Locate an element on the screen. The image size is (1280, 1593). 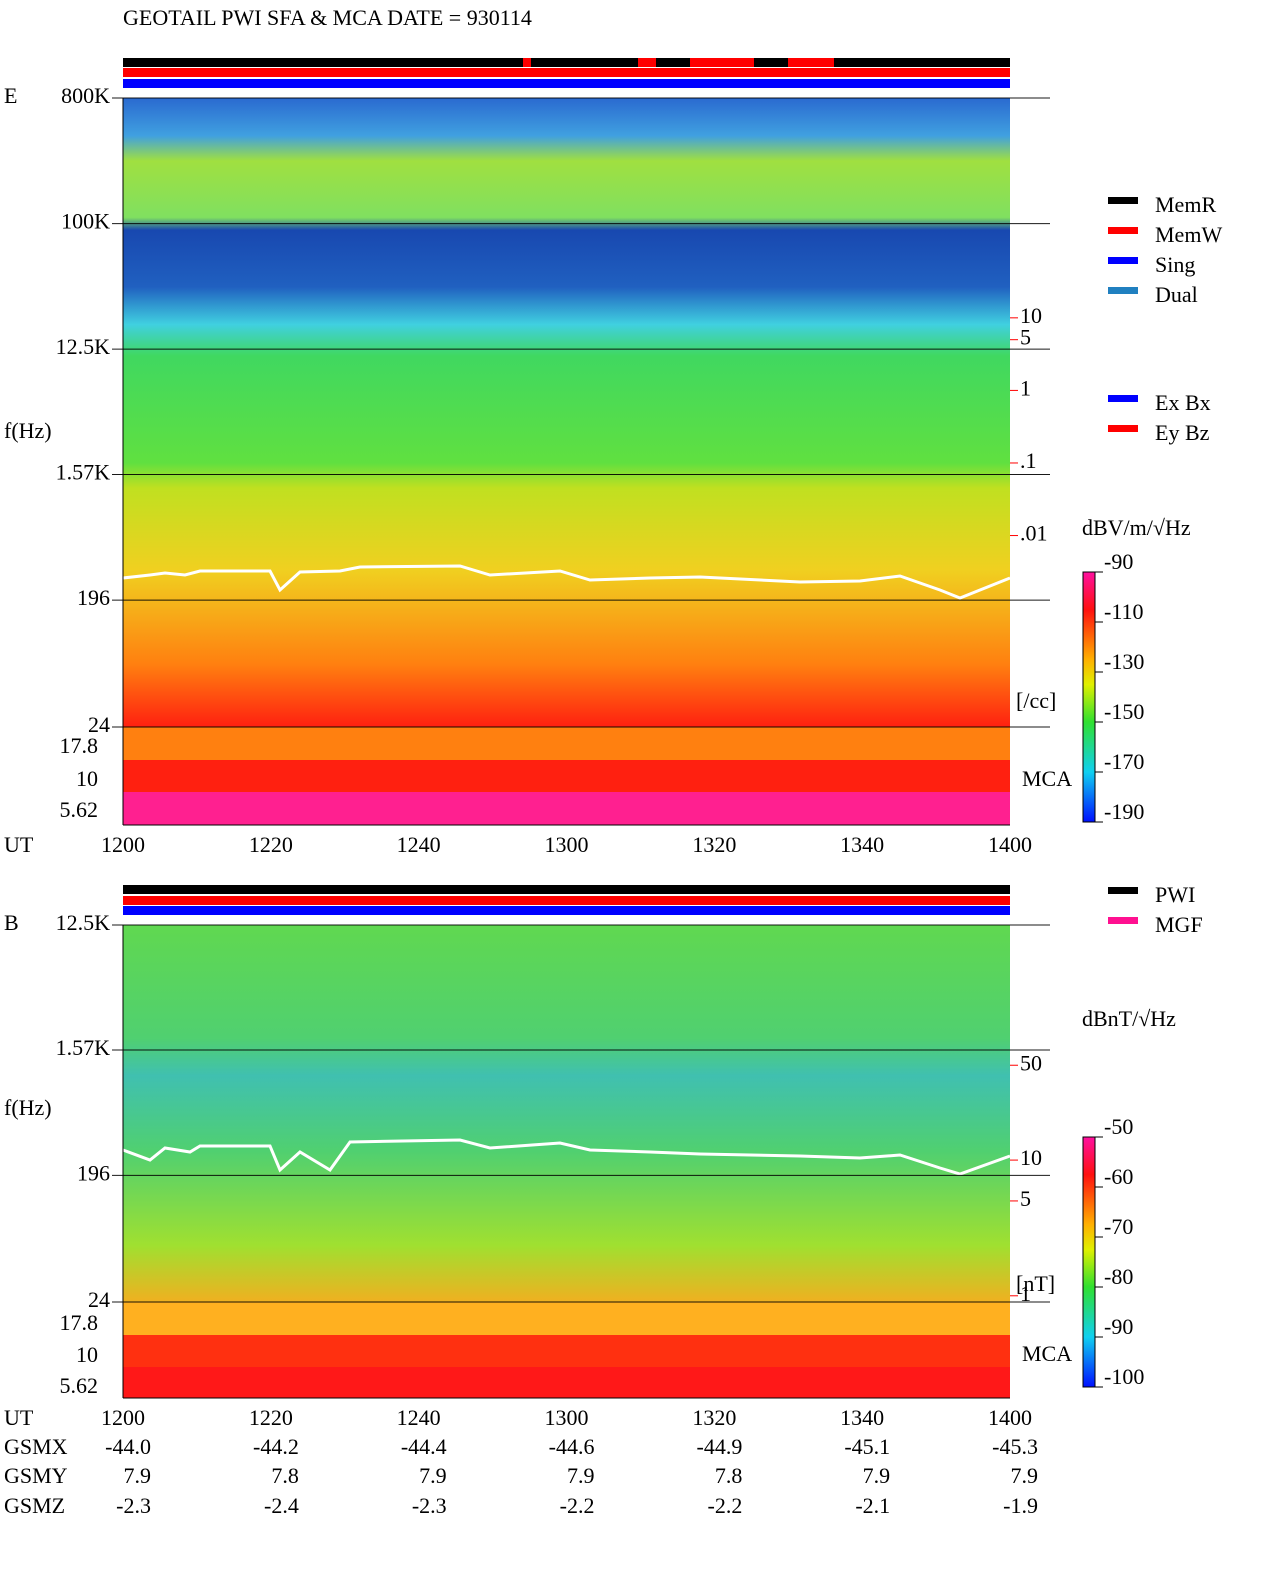
y2-tick-label: 5 is located at coordinates (1025, 337).